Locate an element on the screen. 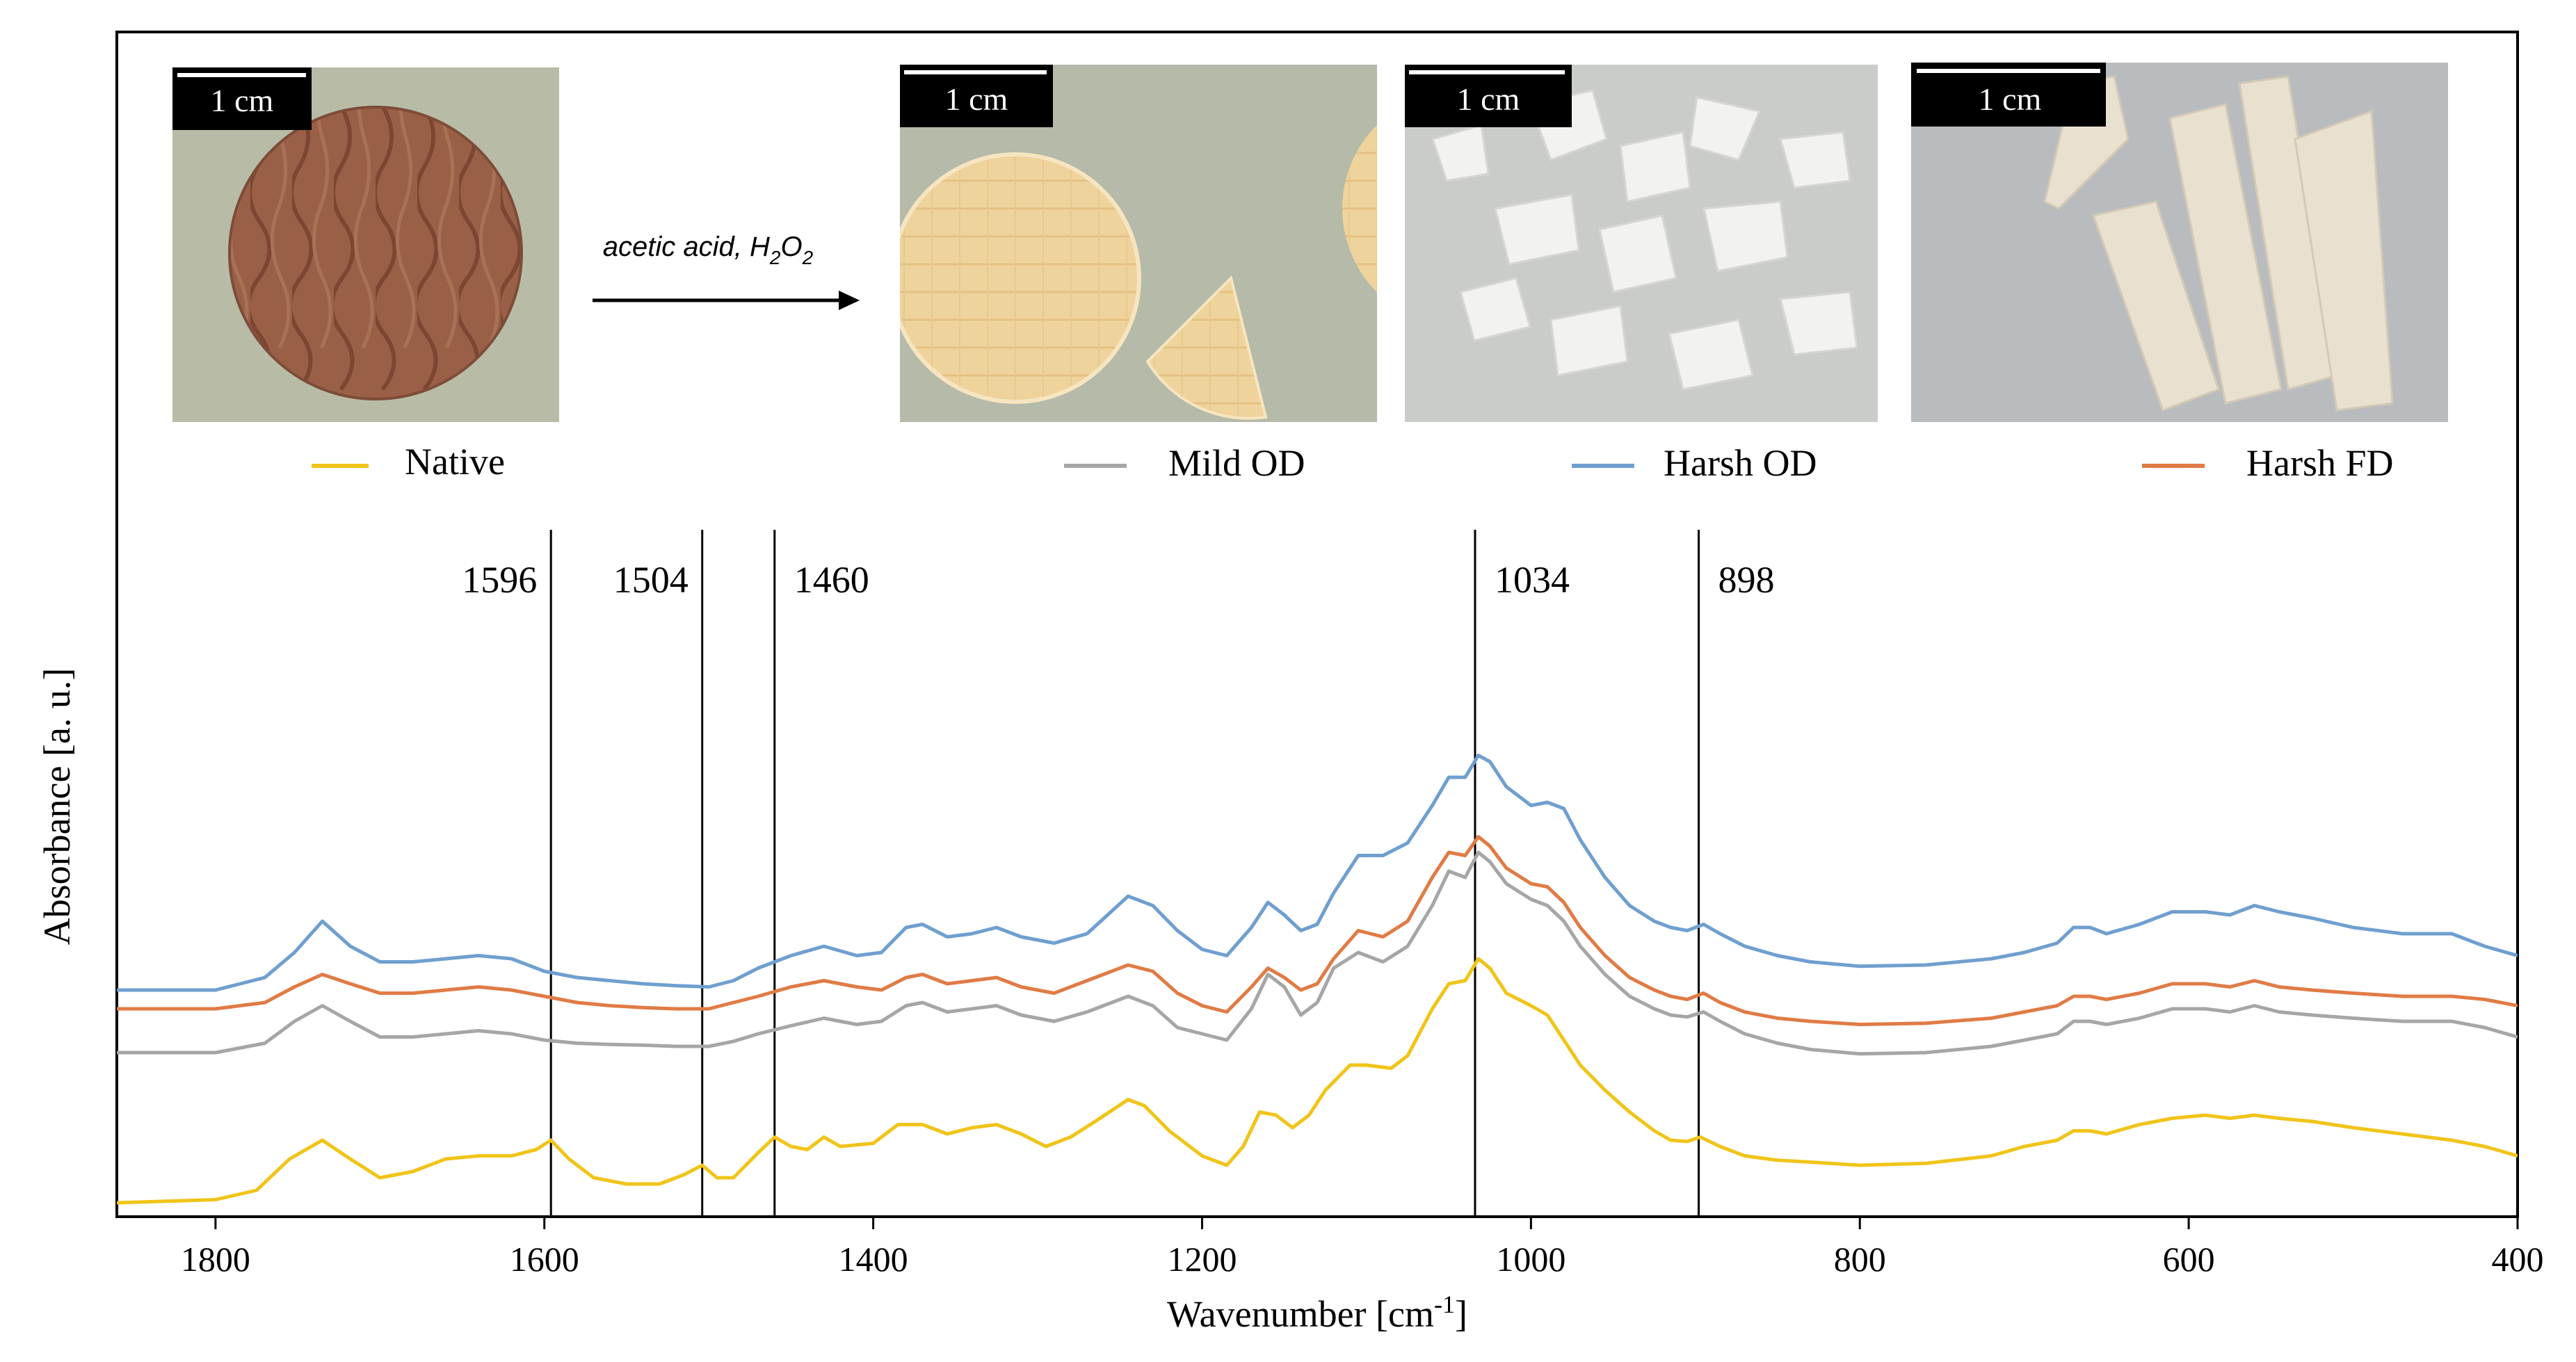  legend-label-harsh-fd: Harsh FD is located at coordinates (2320, 463).